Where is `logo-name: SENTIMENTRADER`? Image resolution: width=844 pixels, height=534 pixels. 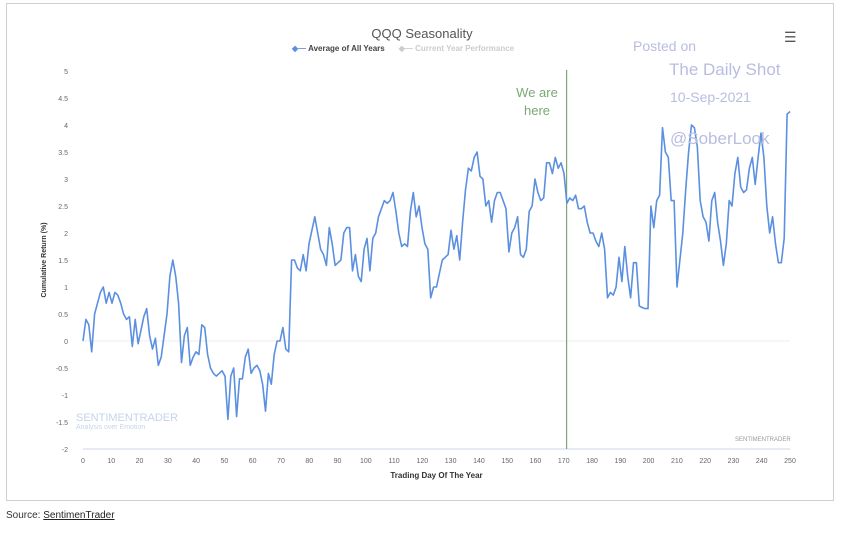
logo-name: SENTIMENTRADER is located at coordinates (127, 418).